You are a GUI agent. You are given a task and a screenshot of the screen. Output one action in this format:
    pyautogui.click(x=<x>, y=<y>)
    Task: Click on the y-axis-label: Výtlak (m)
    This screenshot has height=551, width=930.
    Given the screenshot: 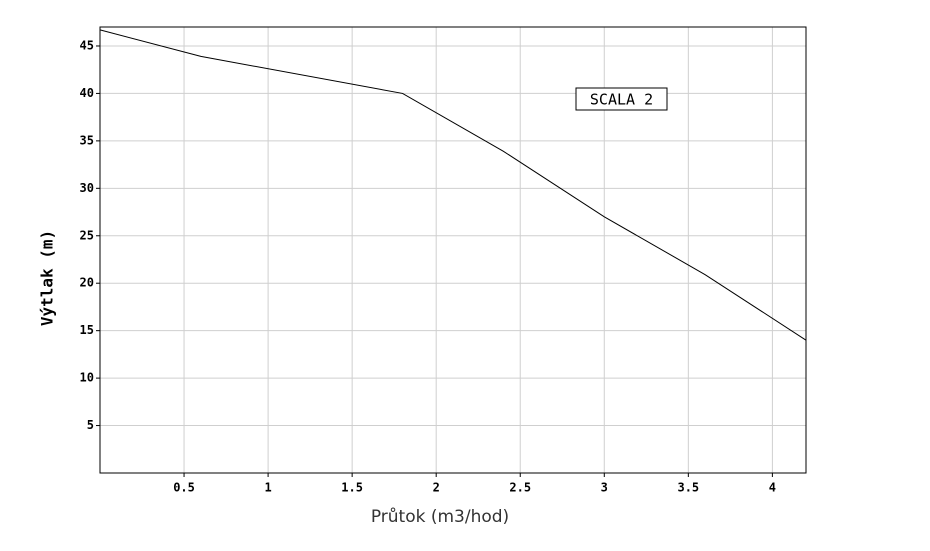 What is the action you would take?
    pyautogui.click(x=47, y=278)
    